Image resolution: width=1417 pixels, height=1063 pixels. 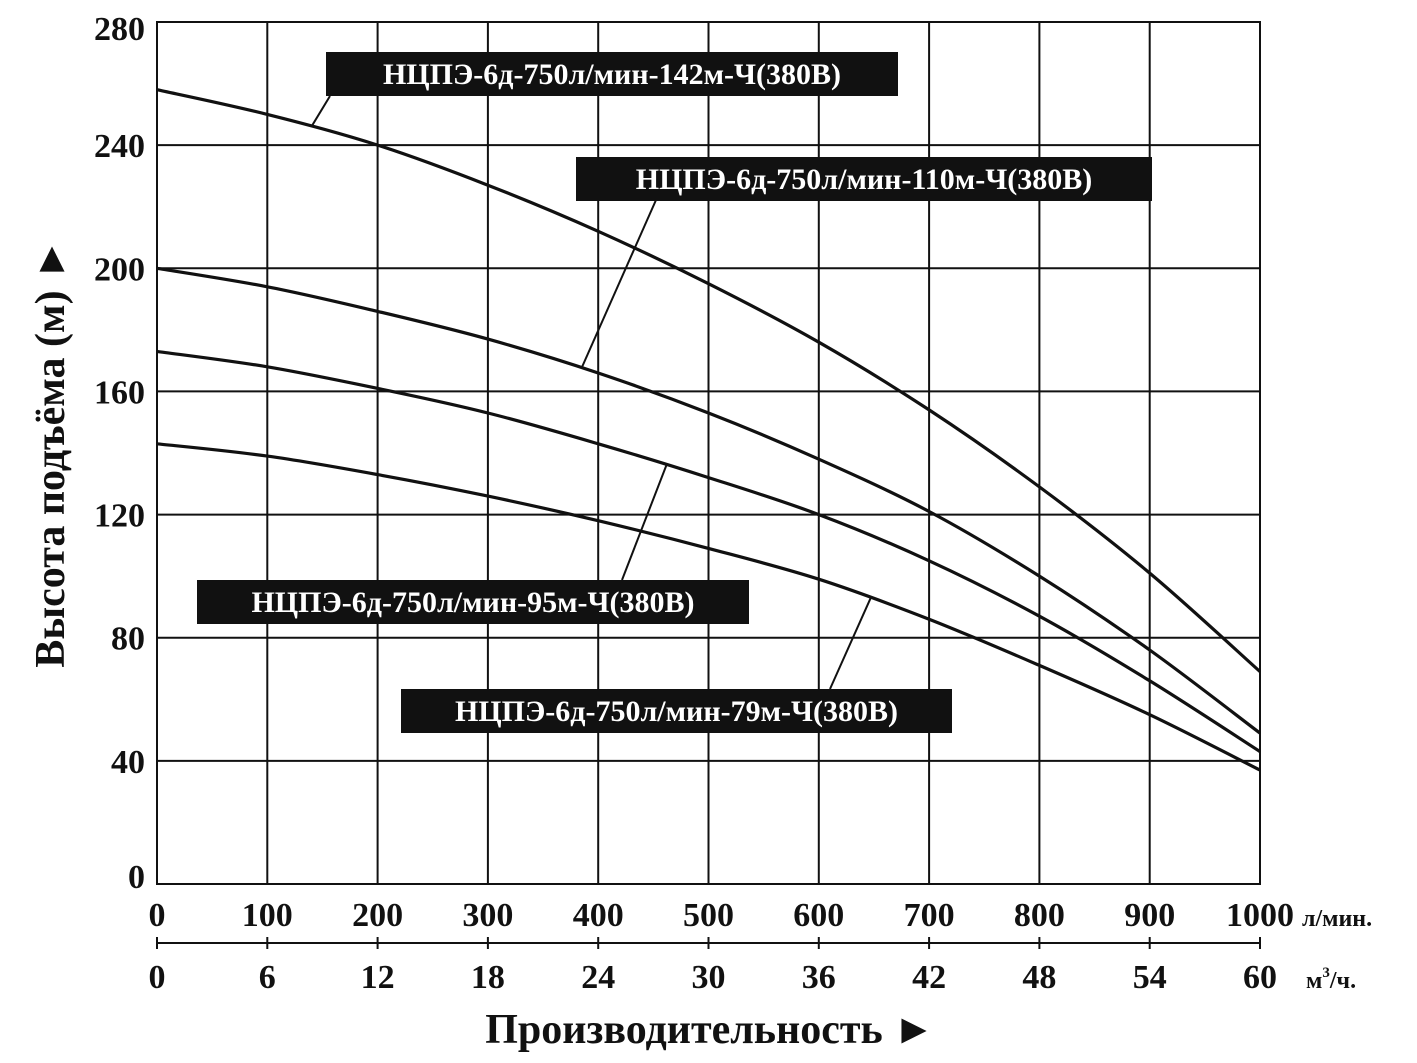 I want to click on x-tick-label: 400, so click(x=598, y=915).